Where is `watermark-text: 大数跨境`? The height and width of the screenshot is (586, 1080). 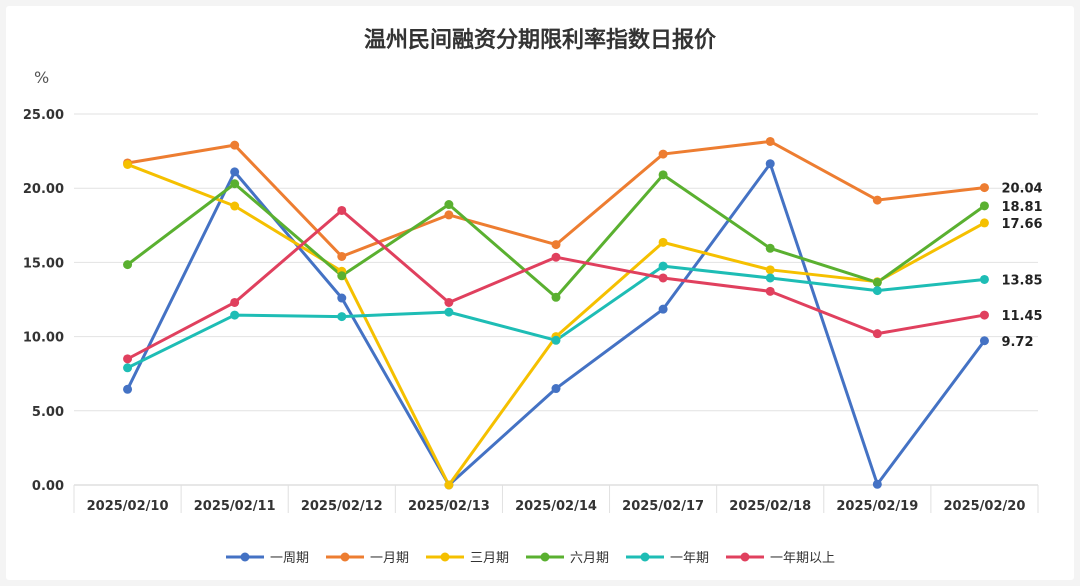
watermark-text: 大数跨境 is located at coordinates (90, 567).